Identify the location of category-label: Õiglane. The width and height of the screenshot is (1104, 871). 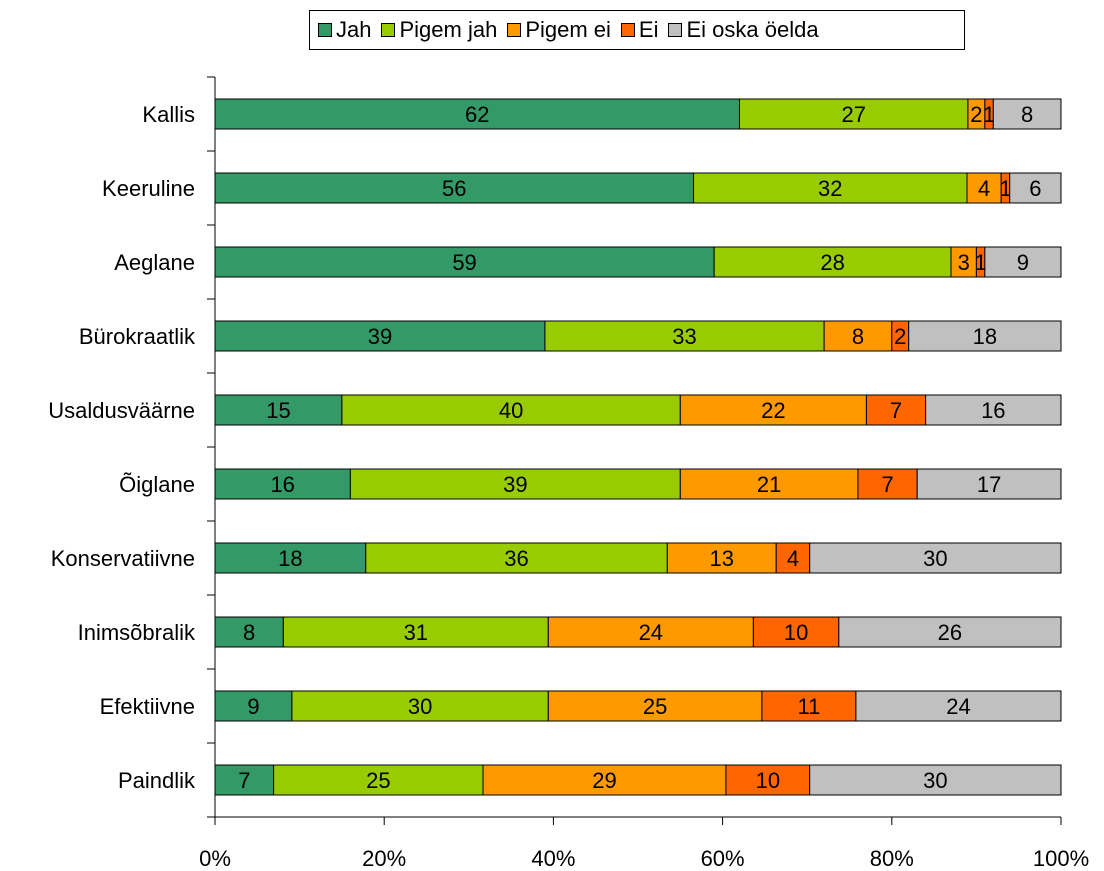
(157, 484).